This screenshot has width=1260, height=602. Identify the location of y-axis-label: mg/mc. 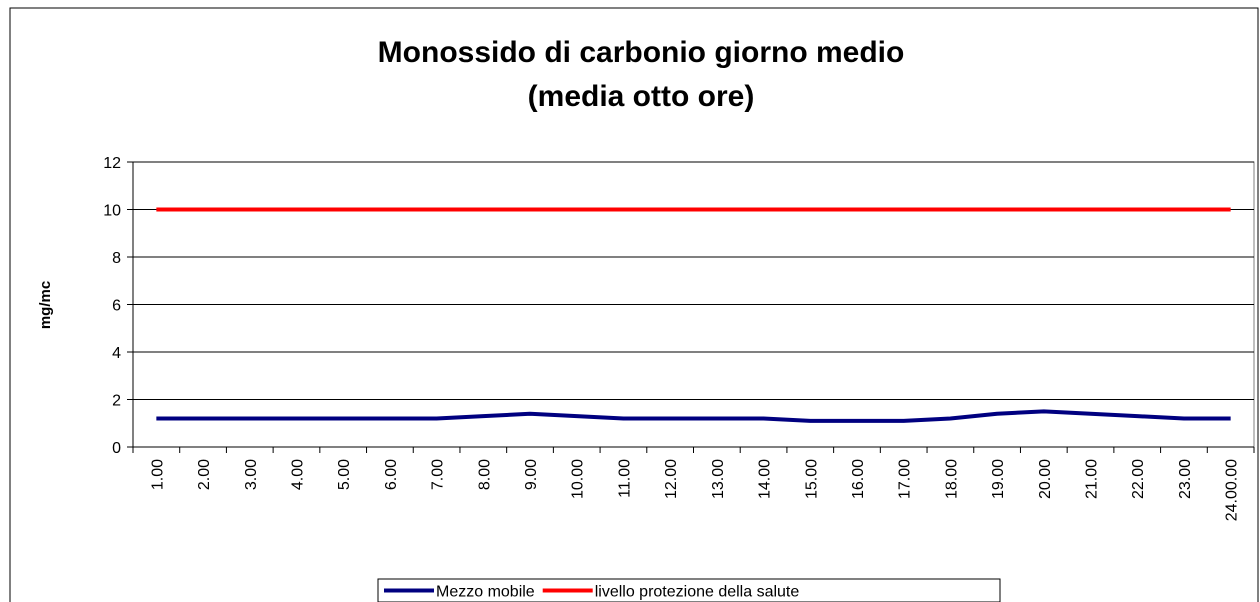
(45, 305).